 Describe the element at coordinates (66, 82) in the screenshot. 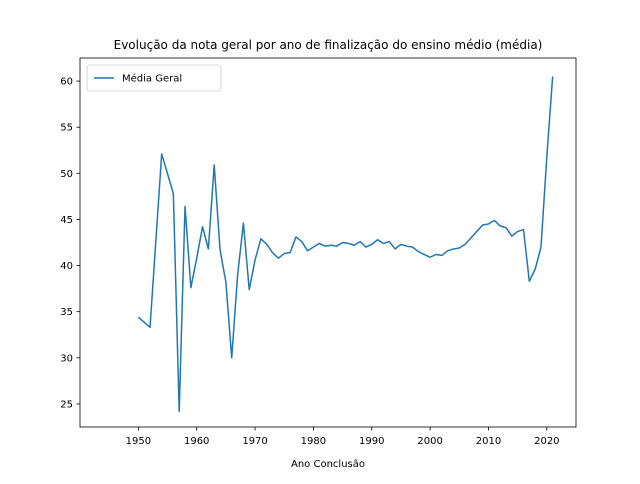

I see `y-tick-label: 60` at that location.